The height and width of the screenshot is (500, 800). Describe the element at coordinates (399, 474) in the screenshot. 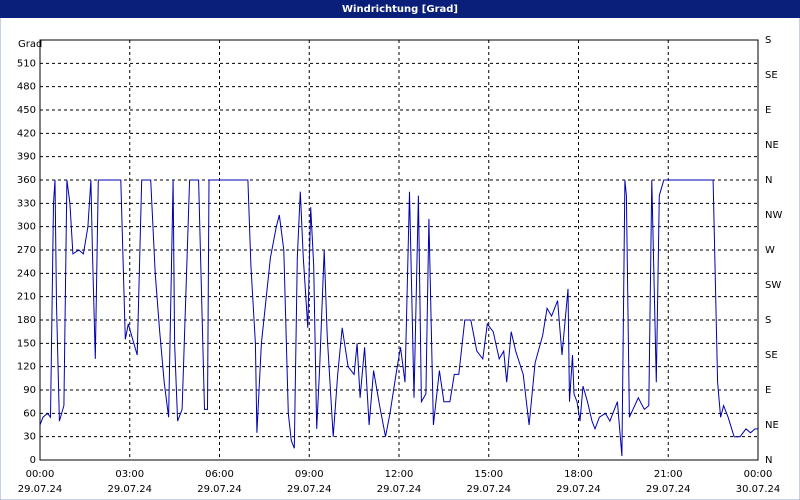

I see `x-tick-label: 12:00` at that location.